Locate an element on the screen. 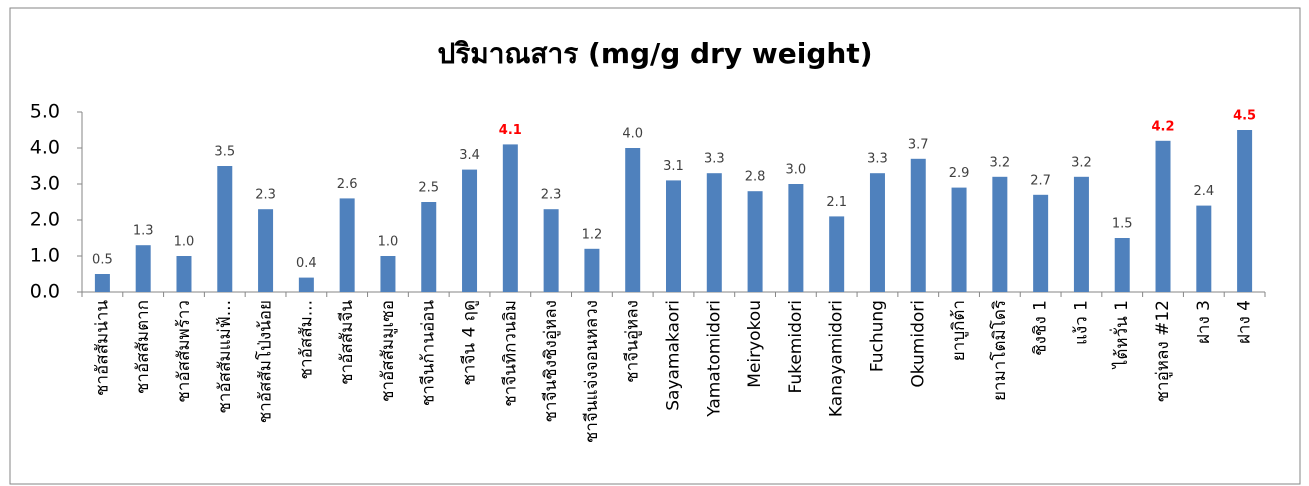 This screenshot has height=486, width=1309. x-tick-label: แง้ว 1 is located at coordinates (1081, 322).